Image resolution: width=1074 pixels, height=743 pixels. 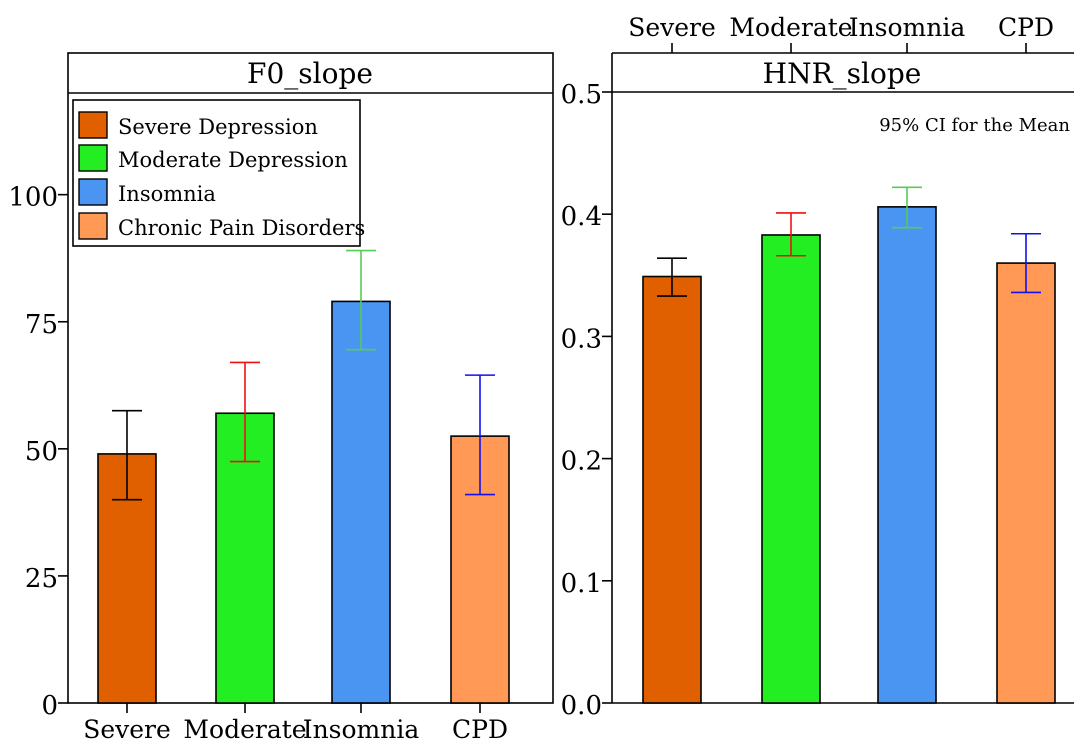 I want to click on hnr-ytick-label: 0.5, so click(x=581, y=95).